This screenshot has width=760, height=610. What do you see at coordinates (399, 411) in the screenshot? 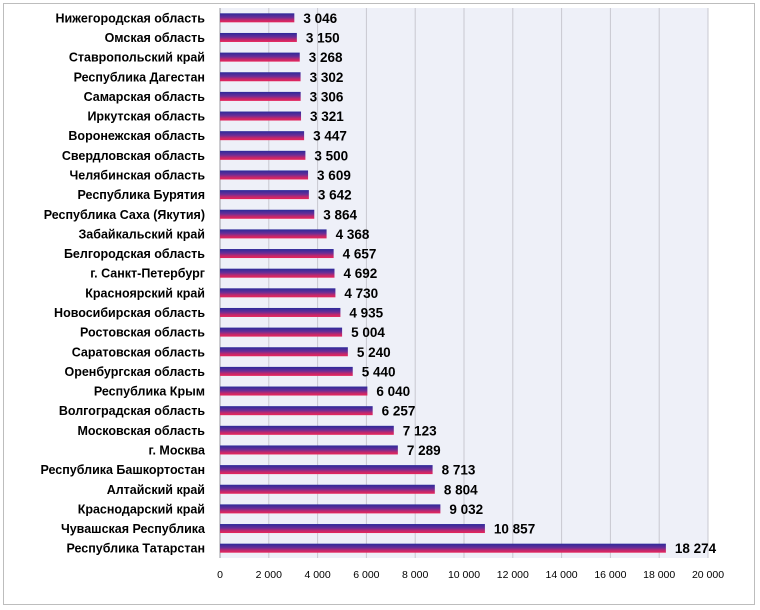
I see `value-label: 6 257` at bounding box center [399, 411].